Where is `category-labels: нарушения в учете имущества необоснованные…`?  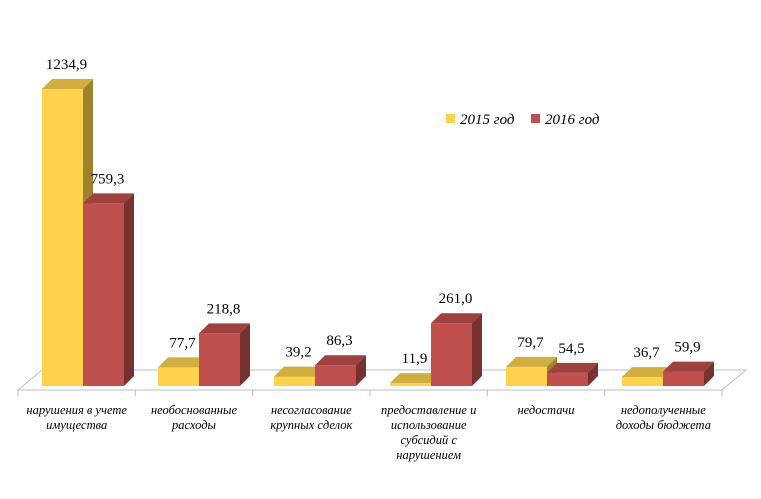 category-labels: нарушения в учете имущества необоснованные… is located at coordinates (368, 432).